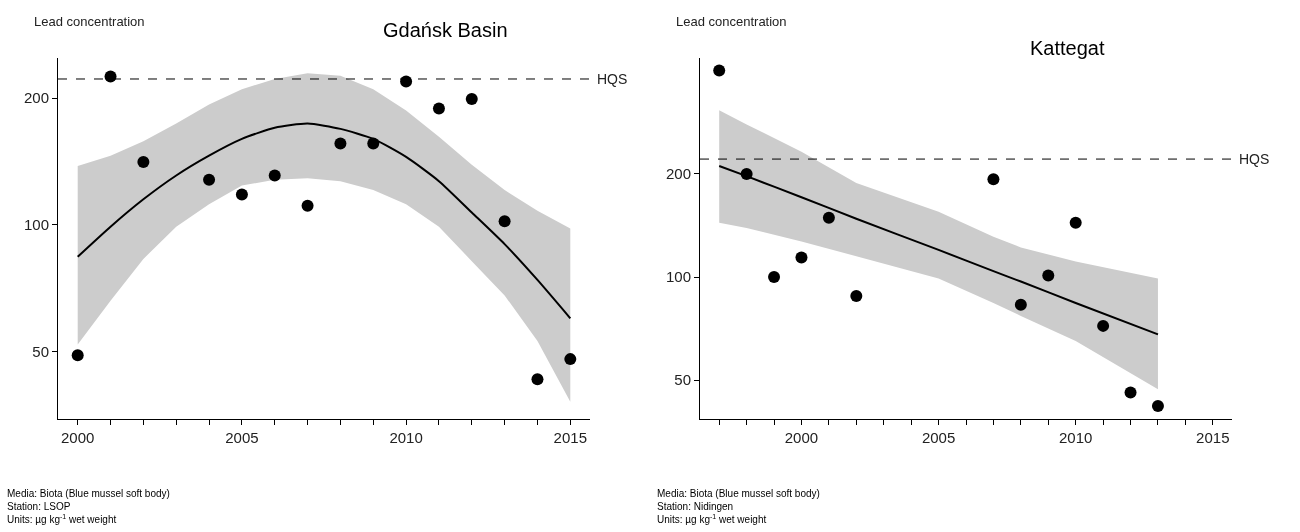  What do you see at coordinates (695, 506) in the screenshot?
I see `text: Station: Nidingen` at bounding box center [695, 506].